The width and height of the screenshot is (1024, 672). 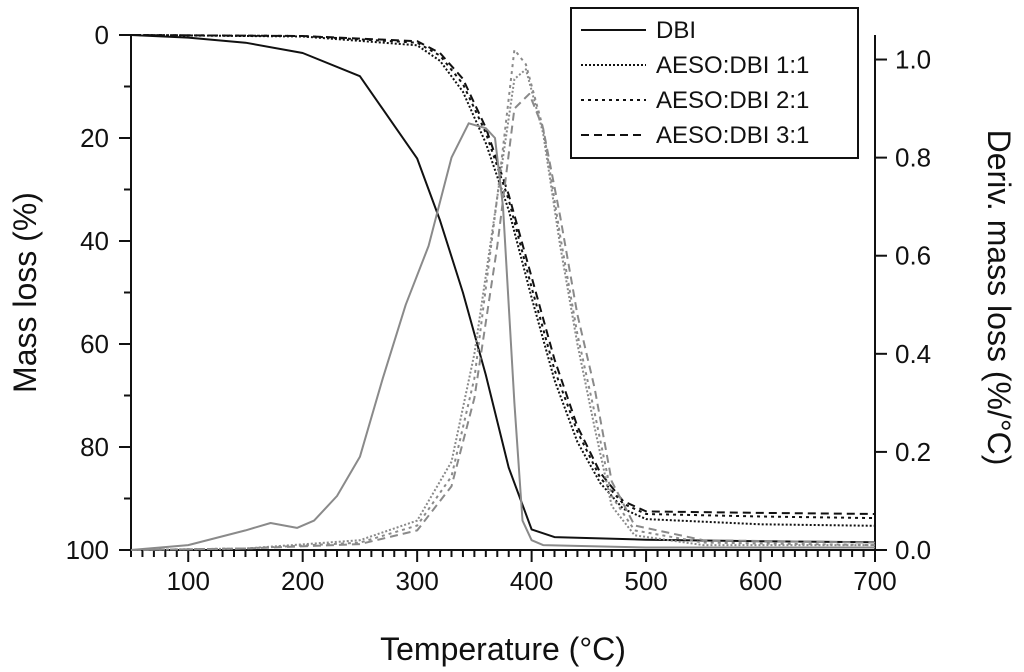 What do you see at coordinates (25, 292) in the screenshot?
I see `y-left-axis-title: Mass loss (%)` at bounding box center [25, 292].